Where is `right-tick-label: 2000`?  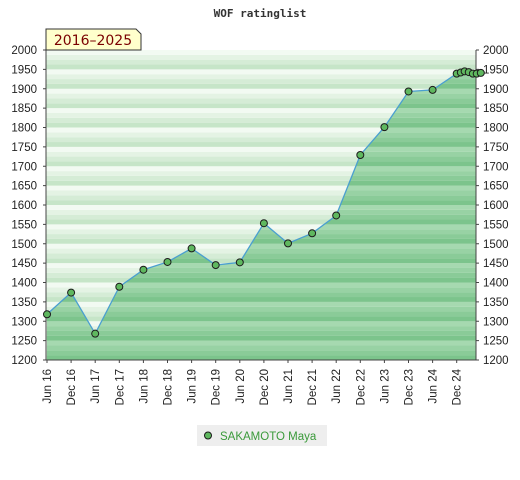 right-tick-label: 2000 is located at coordinates (496, 51).